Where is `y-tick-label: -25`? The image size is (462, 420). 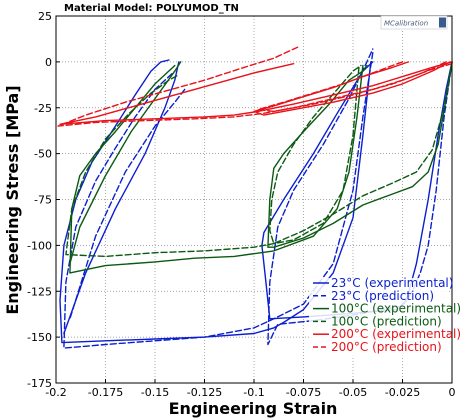 y-tick-label: -25 is located at coordinates (43, 108).